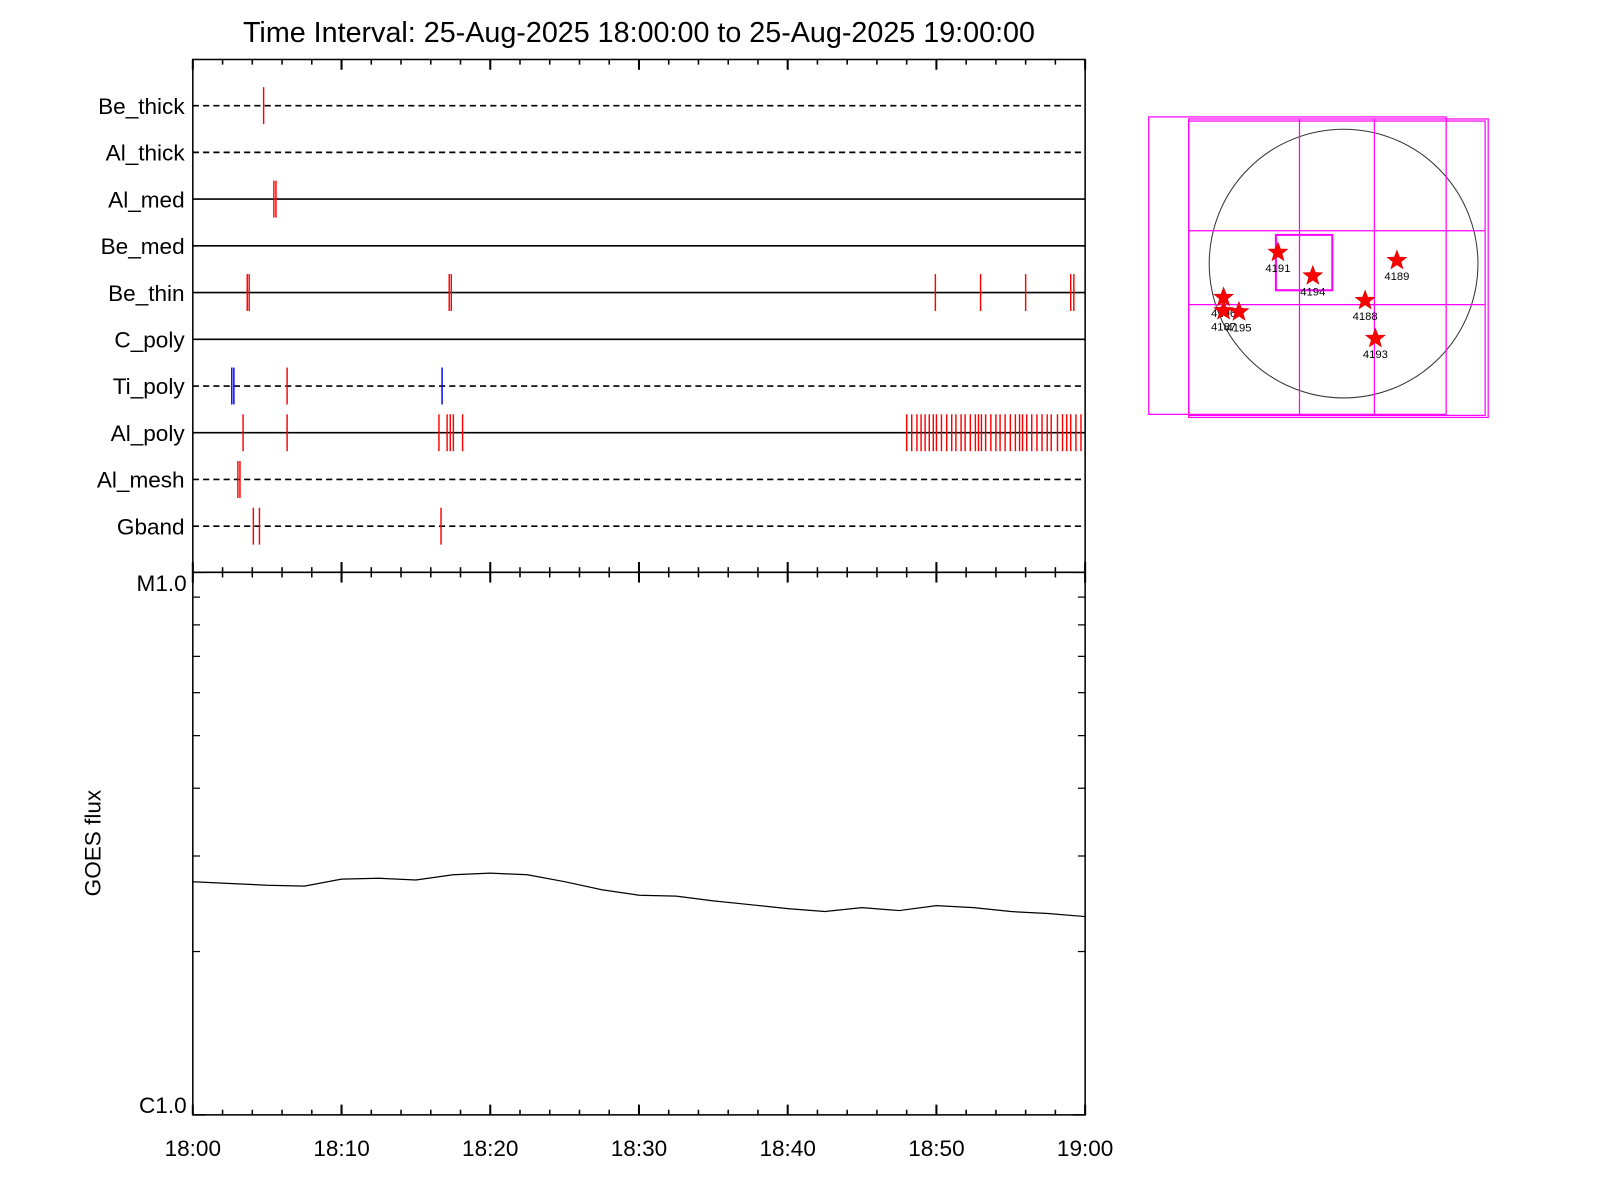 This screenshot has width=1600, height=1200. What do you see at coordinates (193, 1148) in the screenshot?
I see `x-tick-label: 18:00` at bounding box center [193, 1148].